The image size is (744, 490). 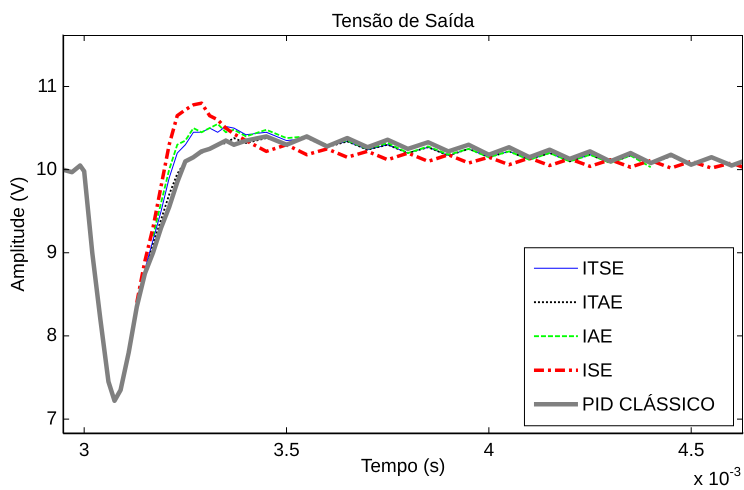 I want to click on y-axis-title: Amplitude (V), so click(x=18, y=234).